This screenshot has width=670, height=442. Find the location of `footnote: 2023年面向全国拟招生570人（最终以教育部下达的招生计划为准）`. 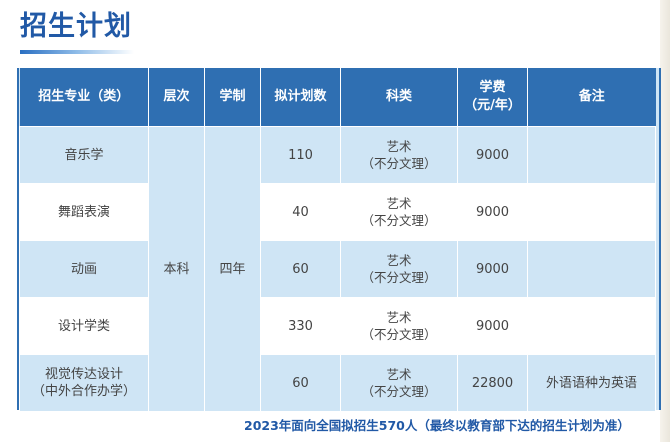

footnote: 2023年面向全国拟招生570人（最终以教育部下达的招生计划为准） is located at coordinates (437, 425).